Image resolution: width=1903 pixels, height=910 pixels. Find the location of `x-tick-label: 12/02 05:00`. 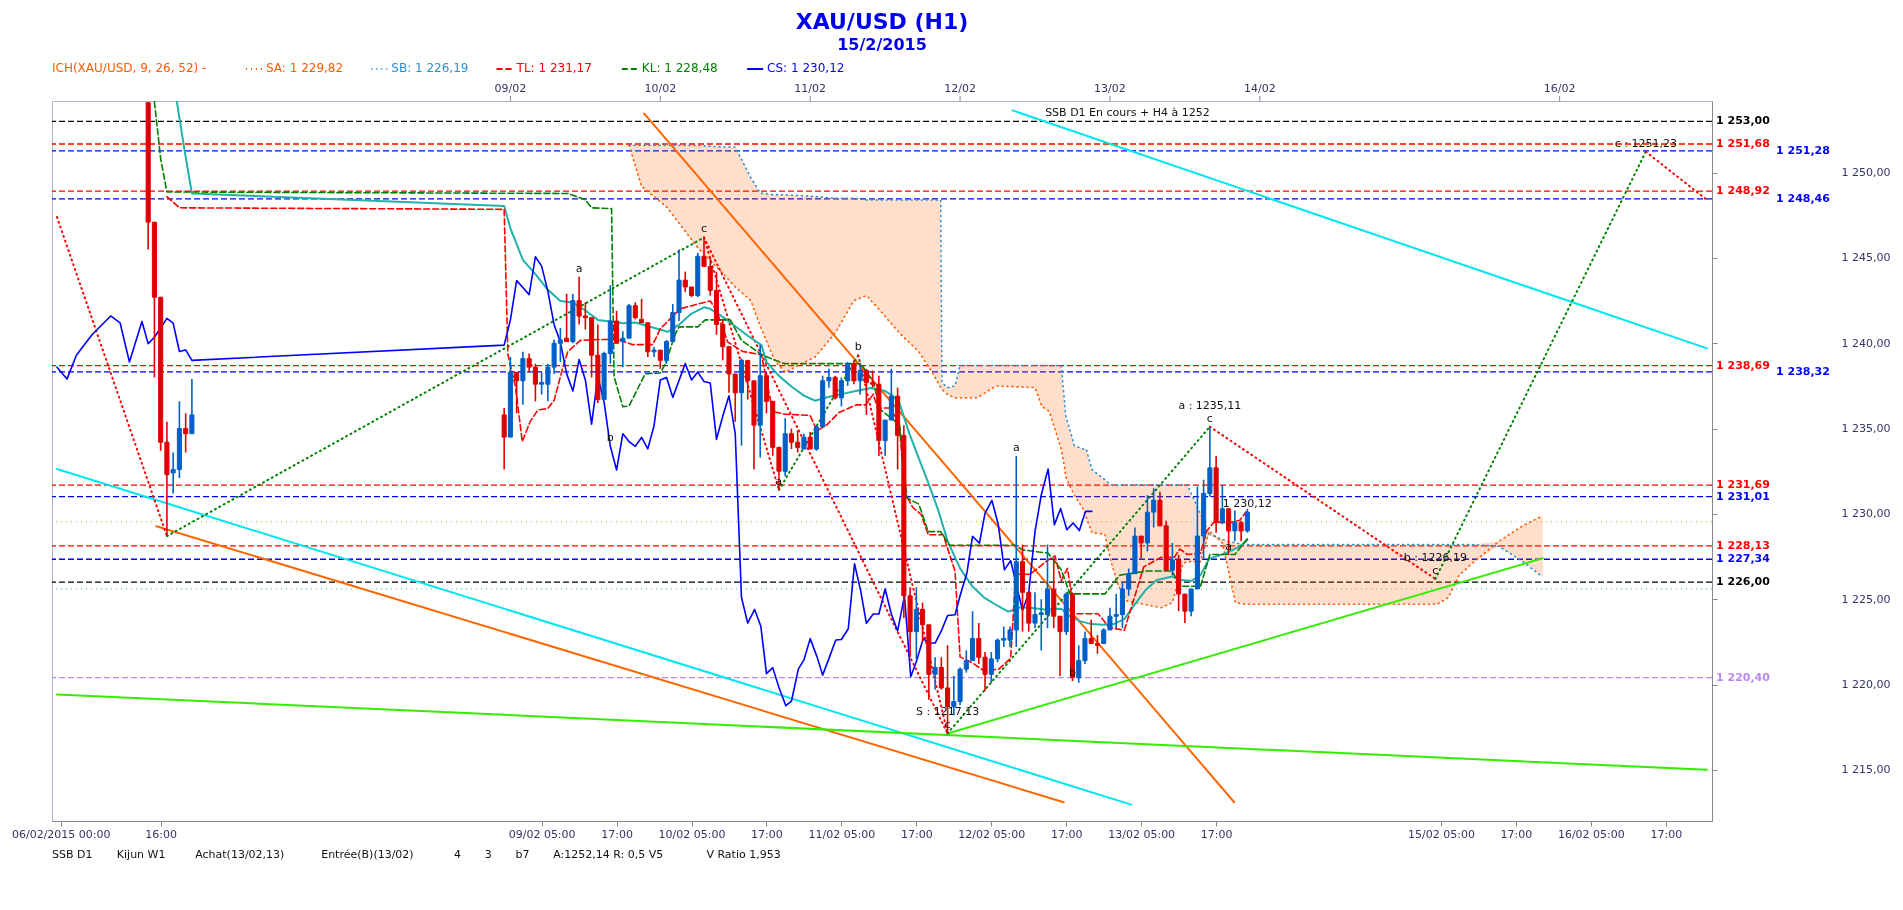

x-tick-label: 12/02 05:00 is located at coordinates (992, 834).